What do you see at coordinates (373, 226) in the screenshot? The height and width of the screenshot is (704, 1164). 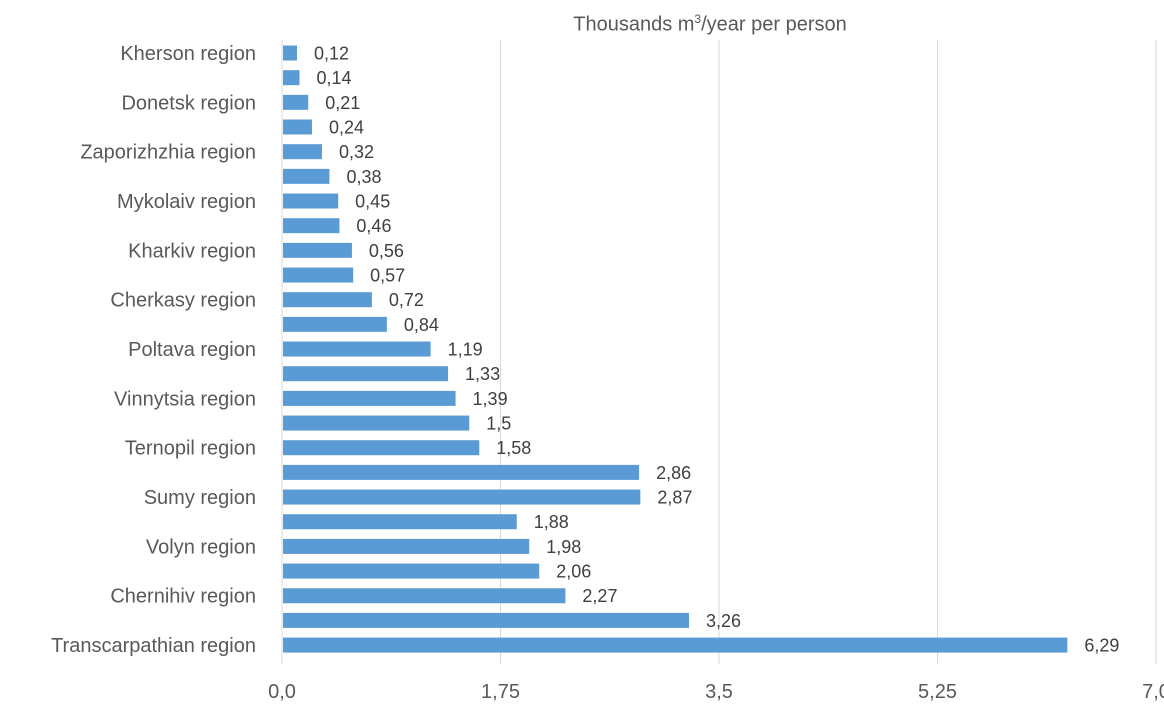 I see `data-label: 0,46` at bounding box center [373, 226].